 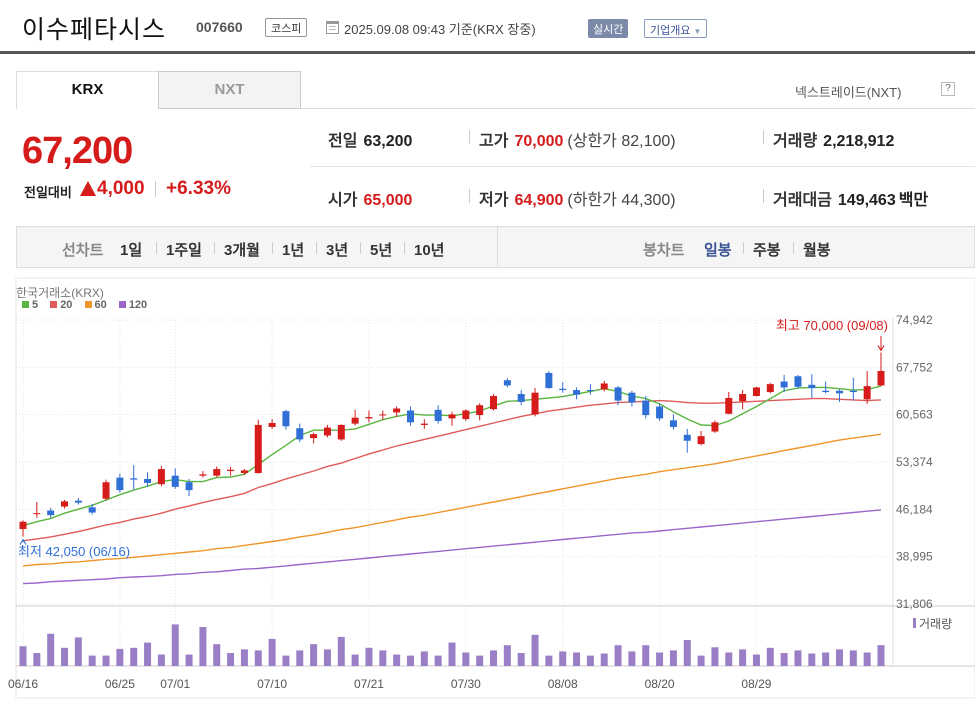 I want to click on legend-ma120: 120, so click(x=132, y=305).